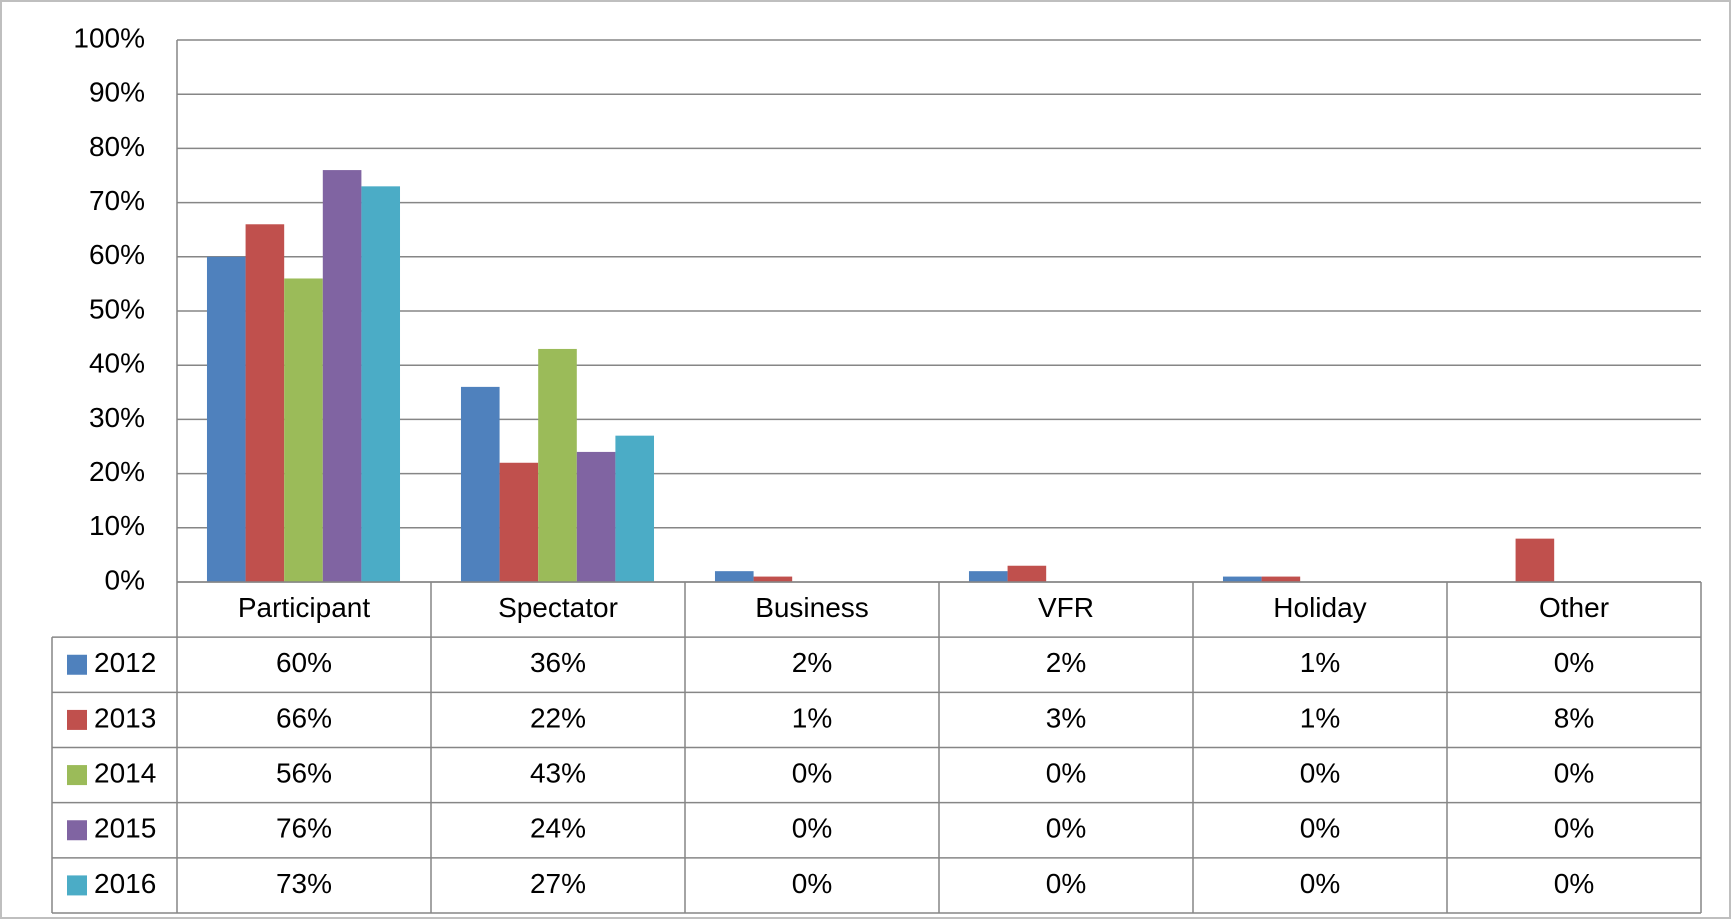 The image size is (1732, 920). I want to click on table-cell: 60%, so click(304, 662).